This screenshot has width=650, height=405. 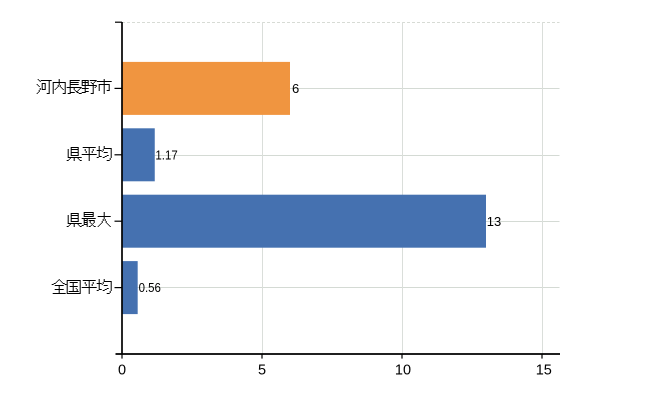 I want to click on svg-text: 13, so click(x=494, y=221).